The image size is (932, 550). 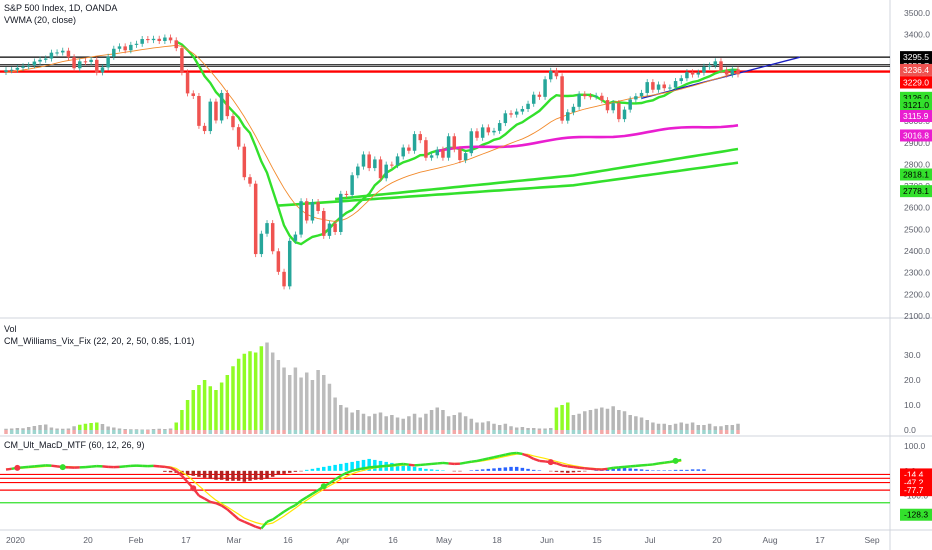 What do you see at coordinates (916, 57) in the screenshot?
I see `price-tag-bg` at bounding box center [916, 57].